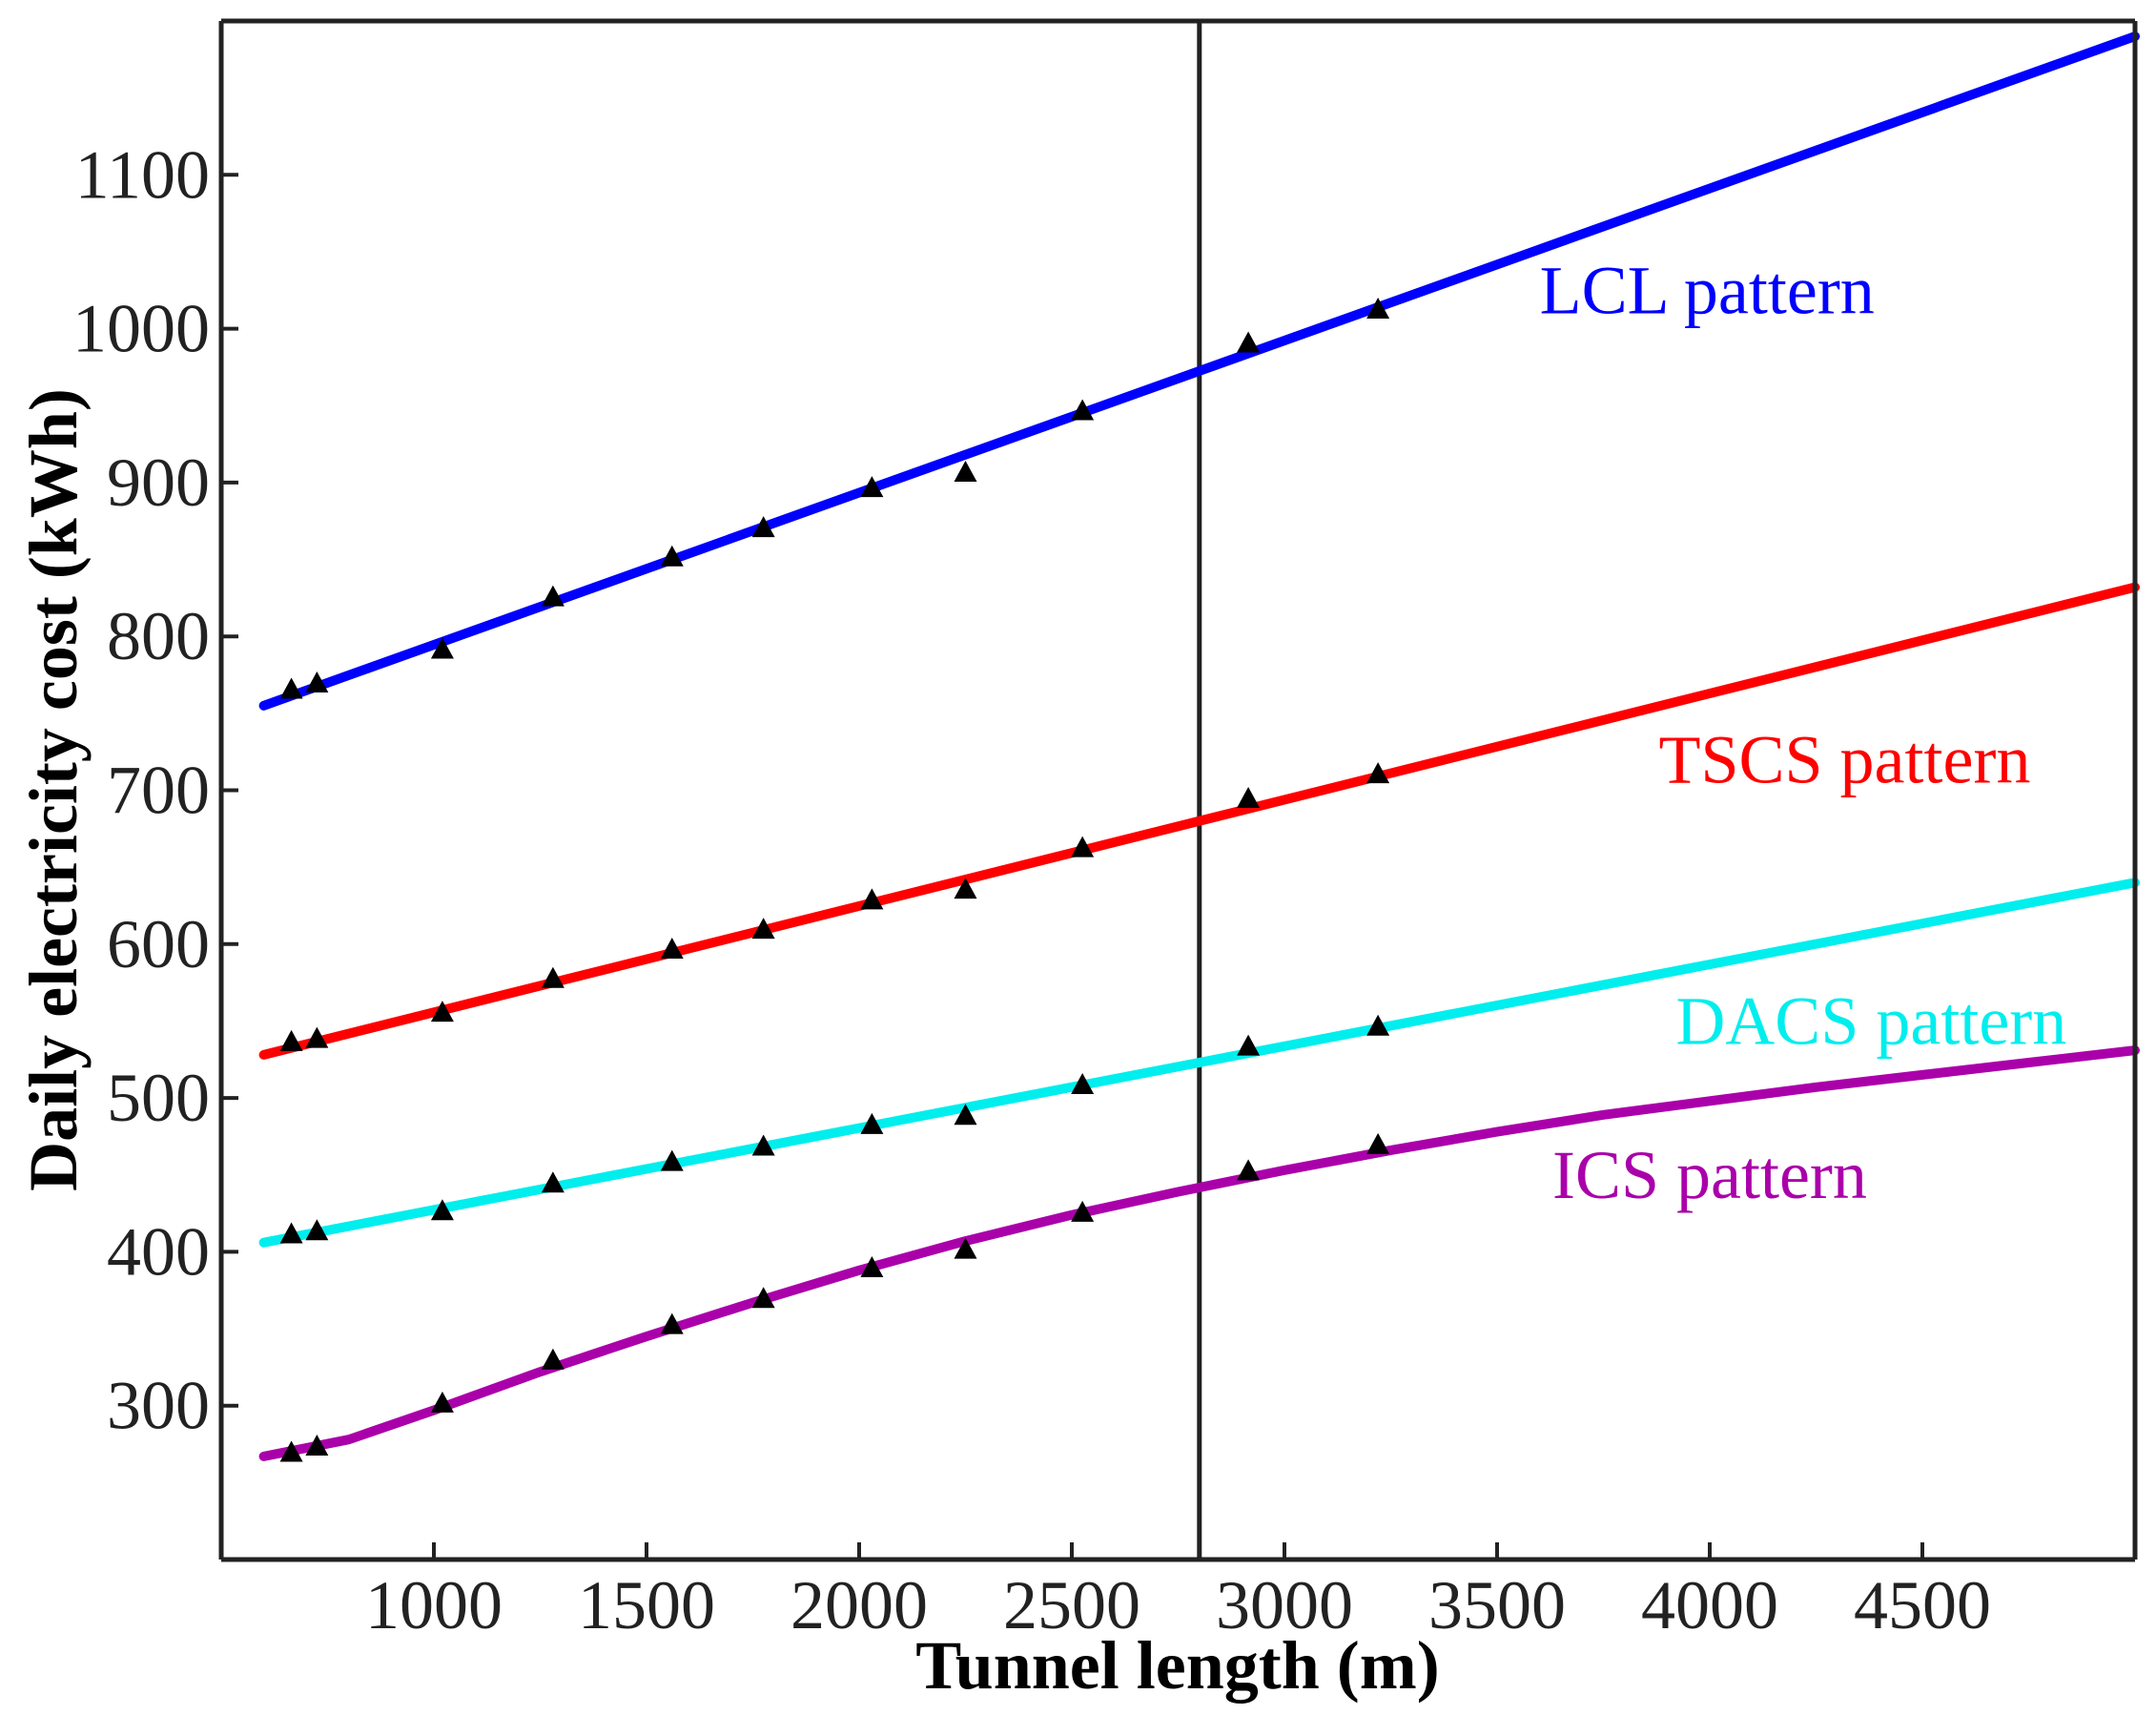  What do you see at coordinates (1870, 1022) in the screenshot?
I see `series-label-dacs-pattern: DACS pattern` at bounding box center [1870, 1022].